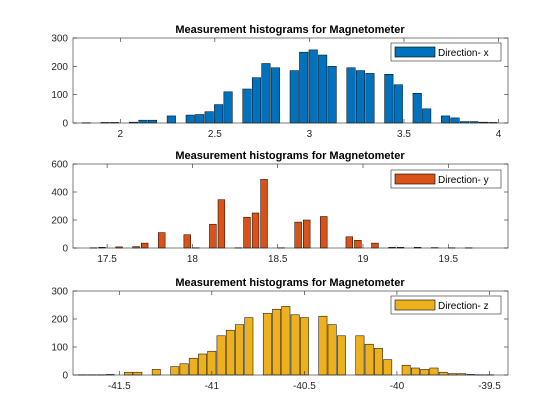  Describe the element at coordinates (463, 306) in the screenshot. I see `legend-label: Direction- z` at that location.